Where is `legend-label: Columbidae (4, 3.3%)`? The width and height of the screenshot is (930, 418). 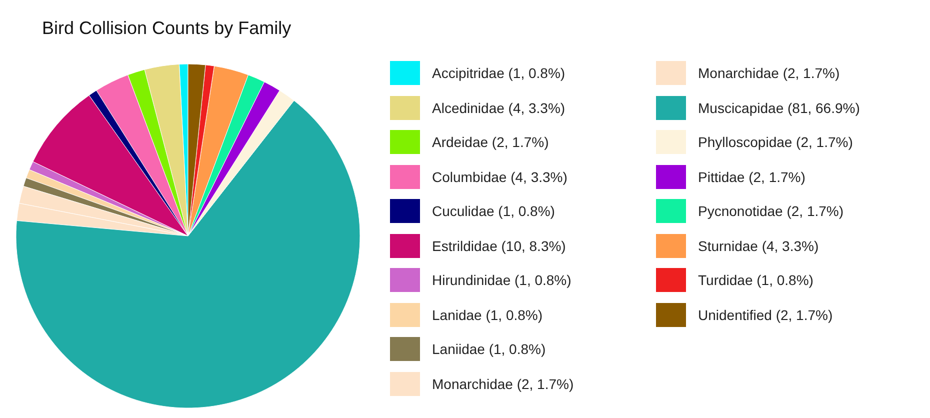
legend-label: Columbidae (4, 3.3%) is located at coordinates (500, 176).